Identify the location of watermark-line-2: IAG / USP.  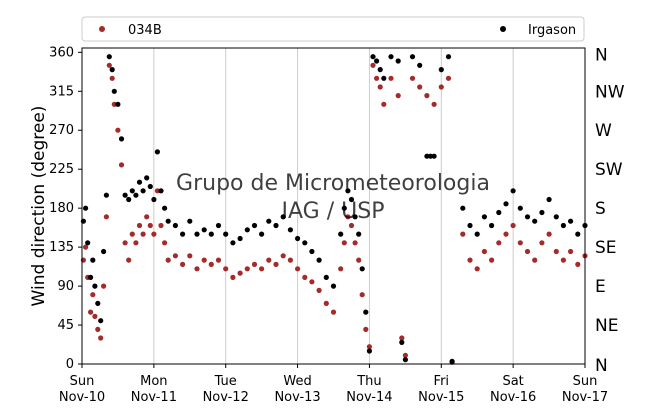
(333, 211).